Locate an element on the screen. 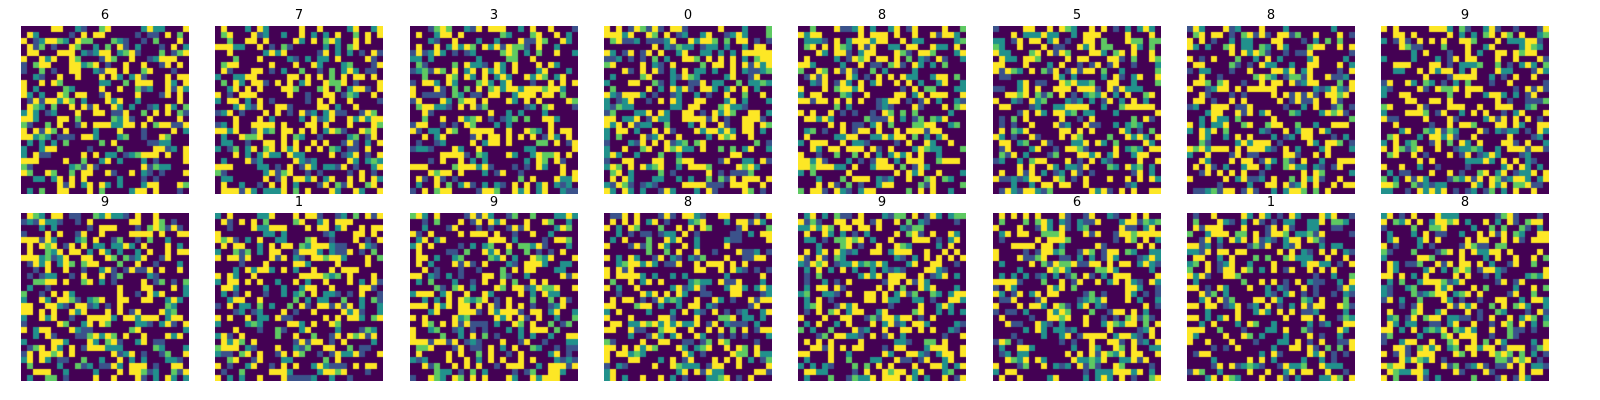 This screenshot has width=1600, height=400. panel-5: 8 is located at coordinates (882, 100).